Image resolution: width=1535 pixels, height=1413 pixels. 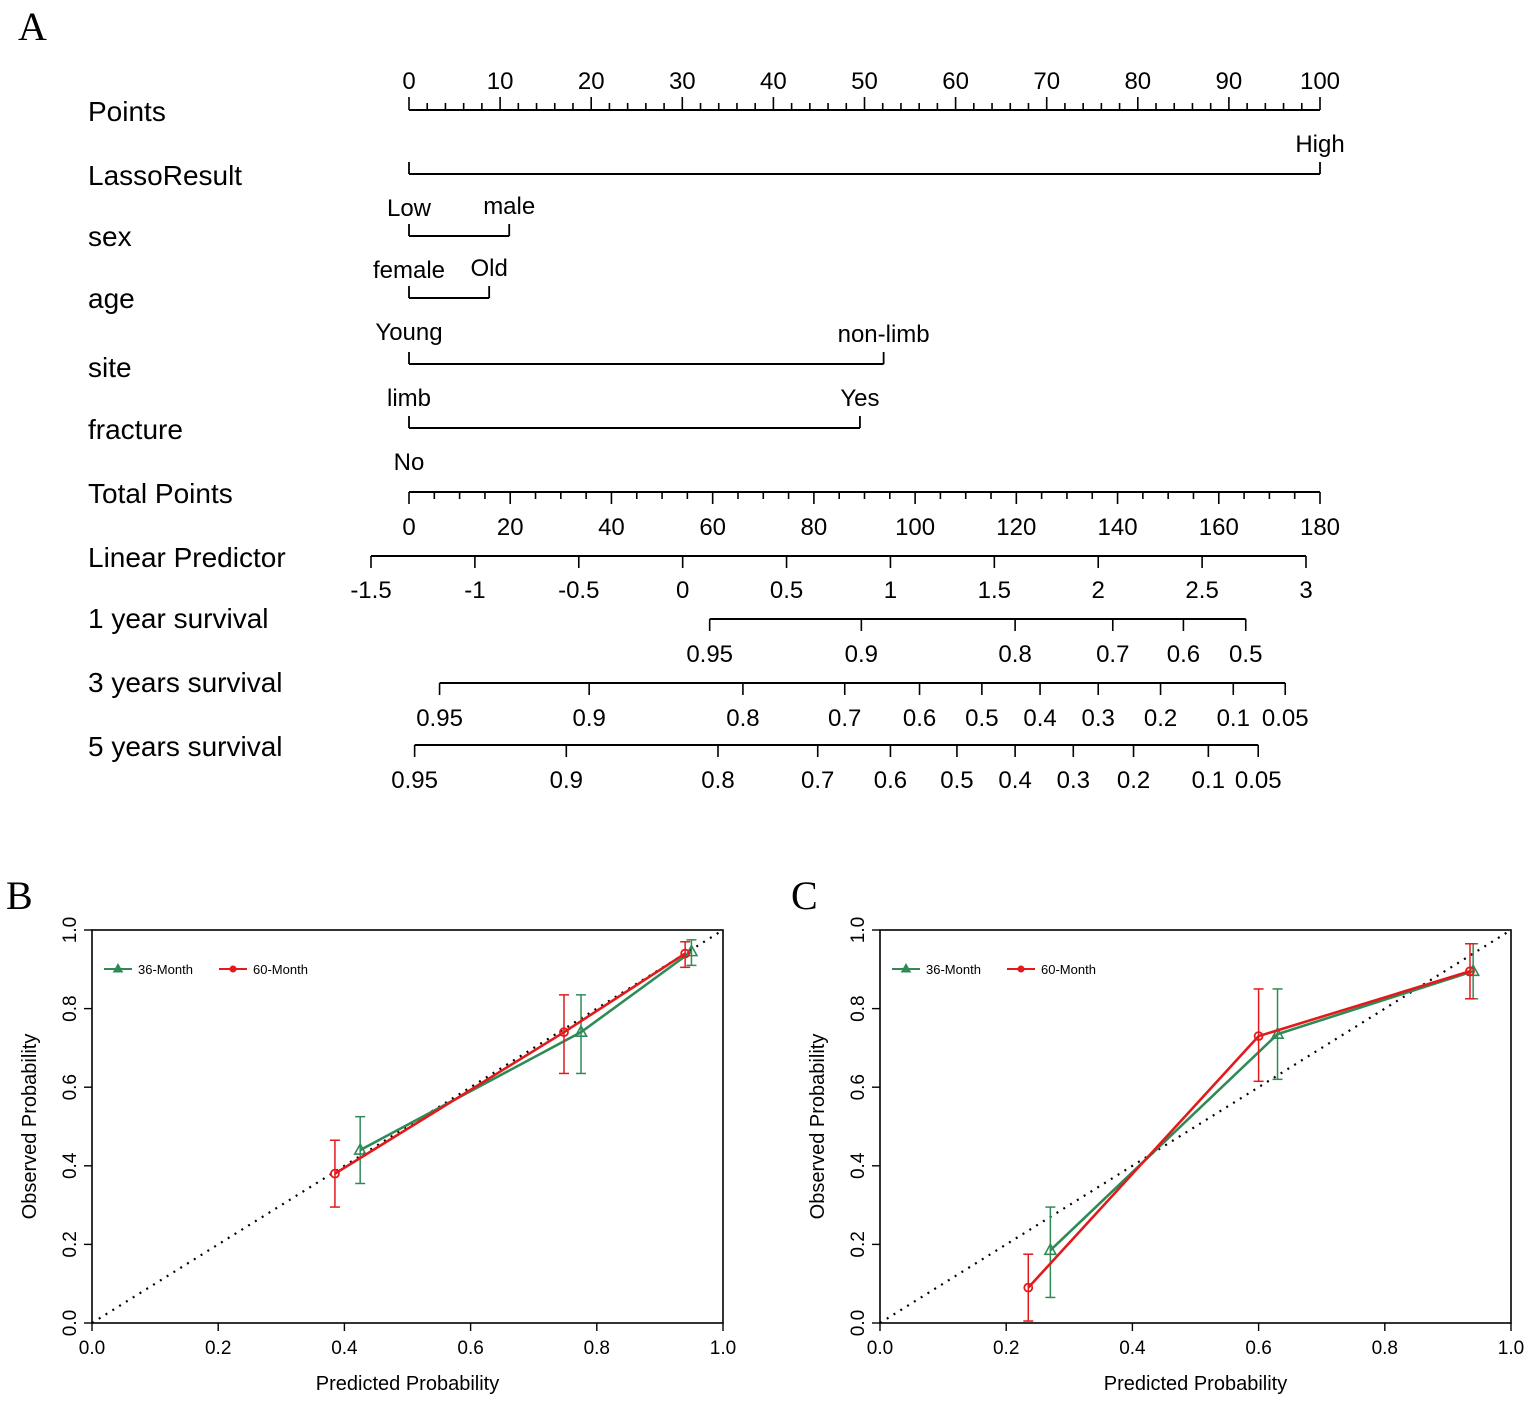 What do you see at coordinates (682, 590) in the screenshot?
I see `lp-tick-label: 0` at bounding box center [682, 590].